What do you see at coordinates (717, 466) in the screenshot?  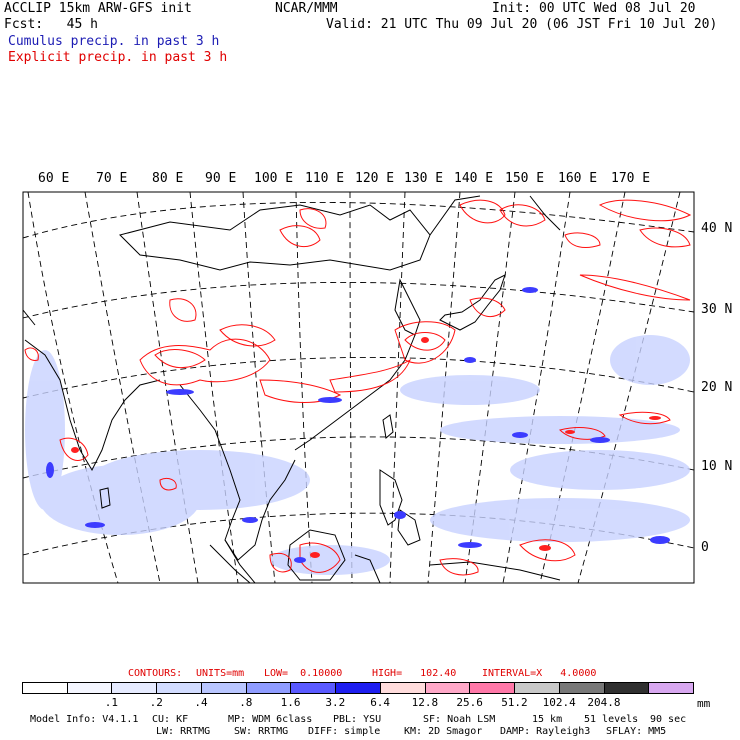 I see `lat-label: 10 N` at bounding box center [717, 466].